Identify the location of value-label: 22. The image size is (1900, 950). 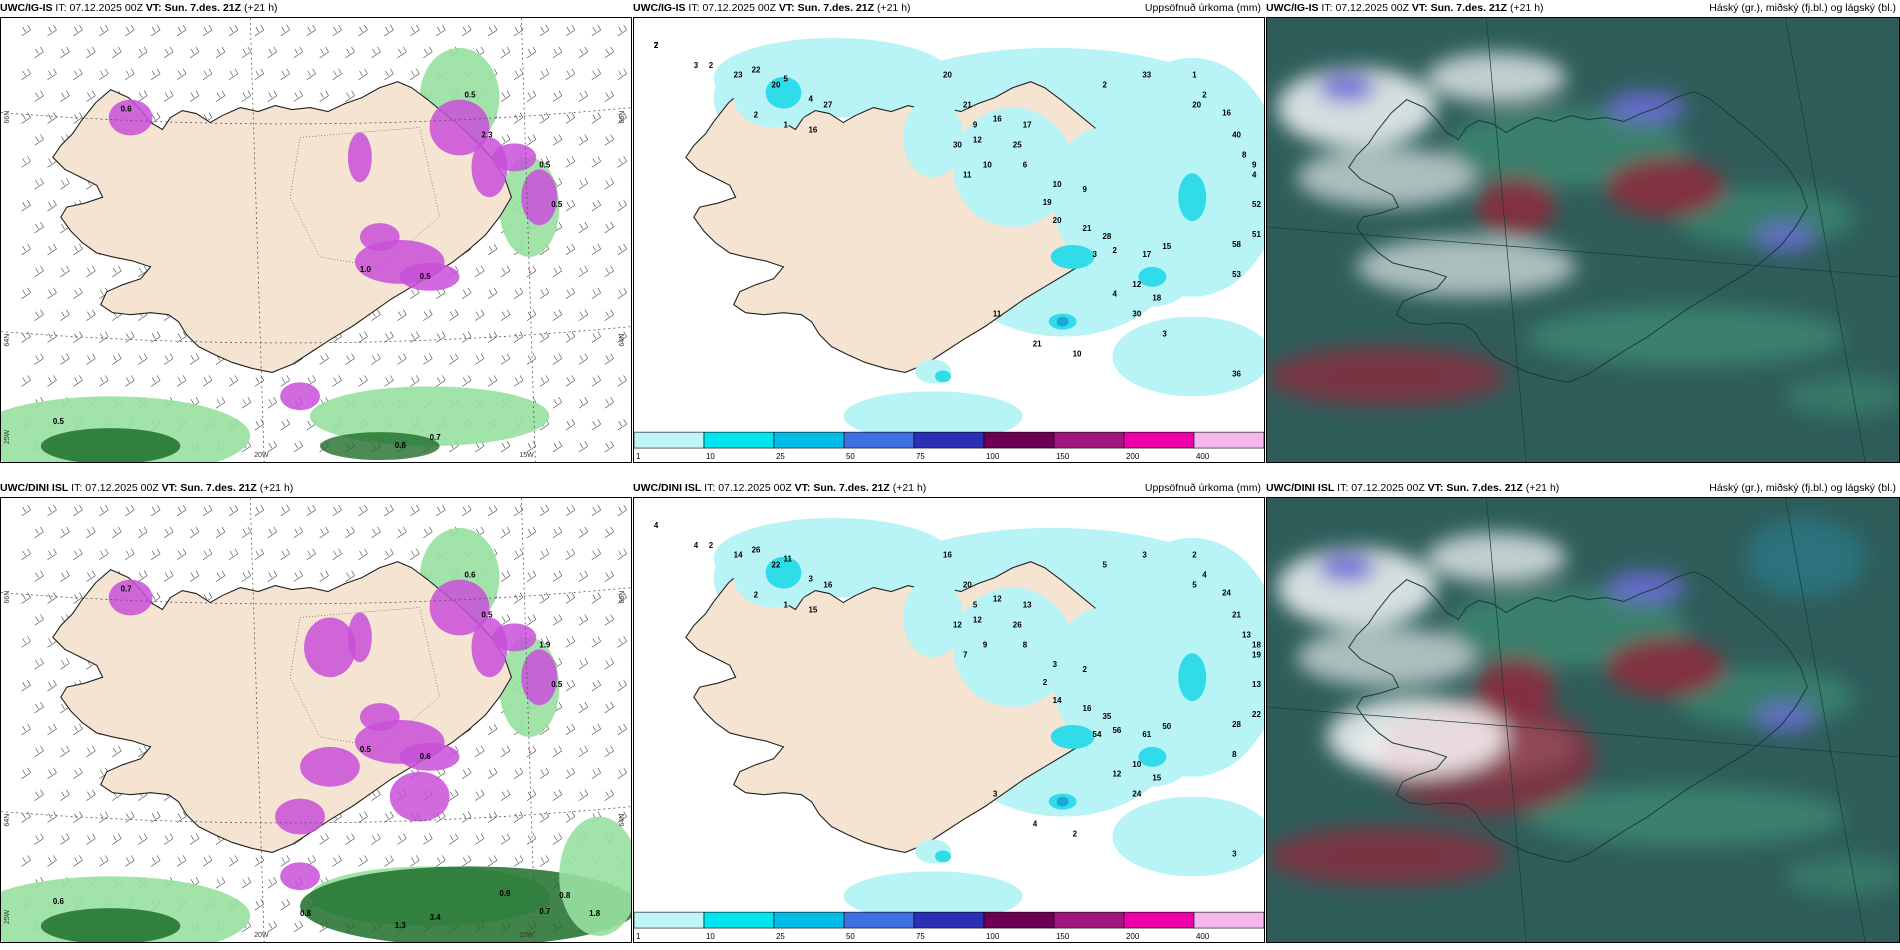
(776, 565).